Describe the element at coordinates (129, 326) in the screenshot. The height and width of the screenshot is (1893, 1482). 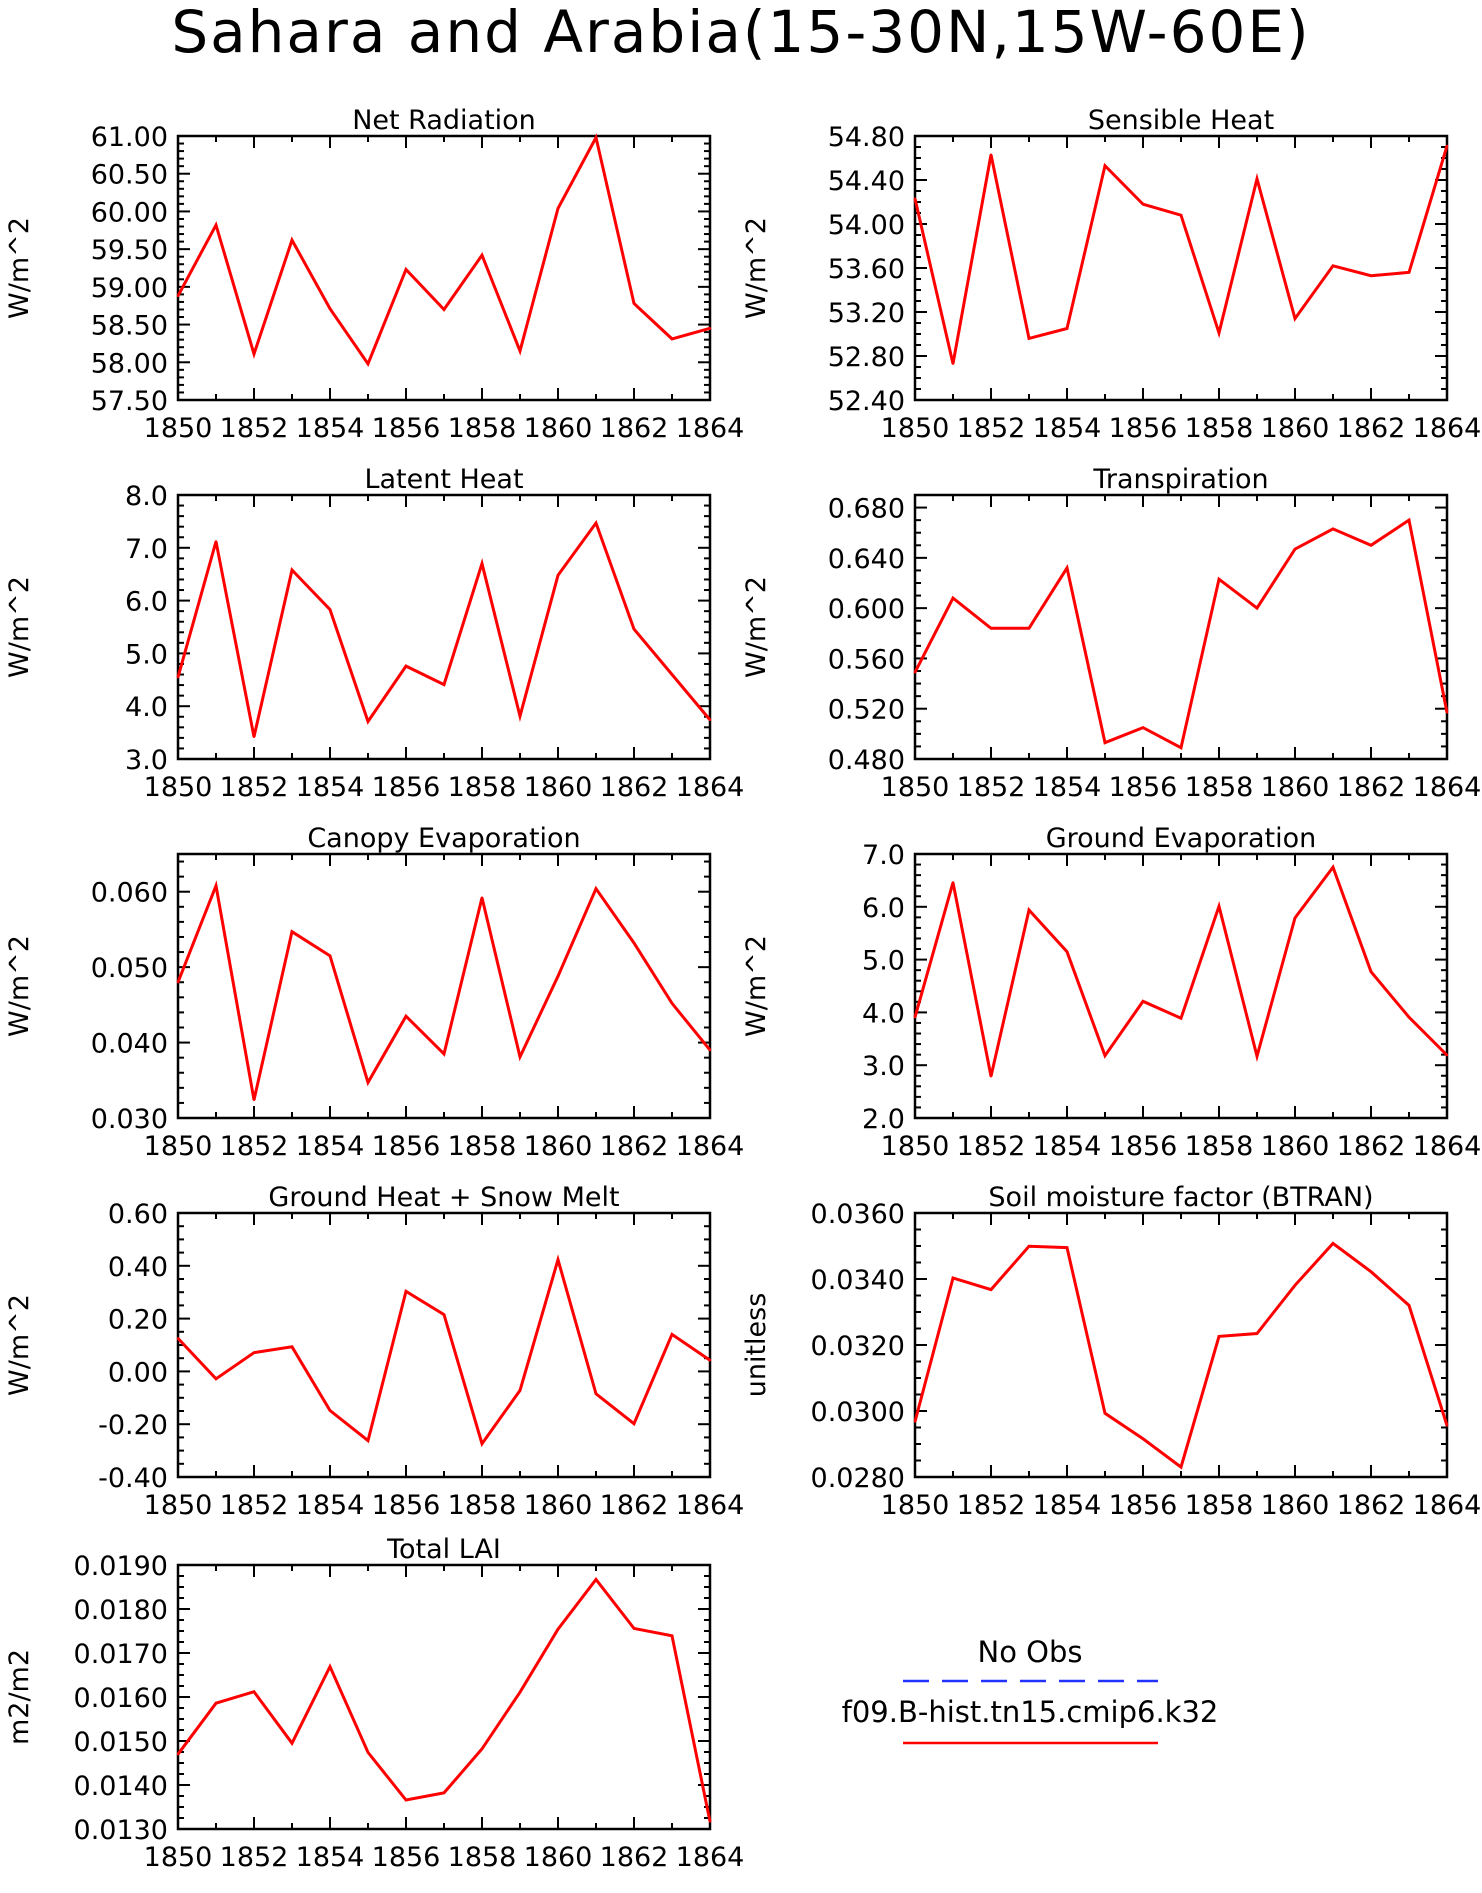
I see `y-tick-label: 58.50` at that location.